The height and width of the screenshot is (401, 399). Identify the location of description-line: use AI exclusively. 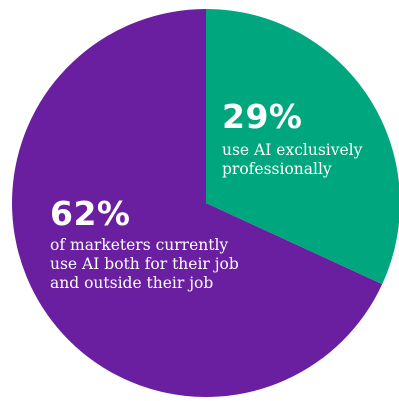
(292, 150).